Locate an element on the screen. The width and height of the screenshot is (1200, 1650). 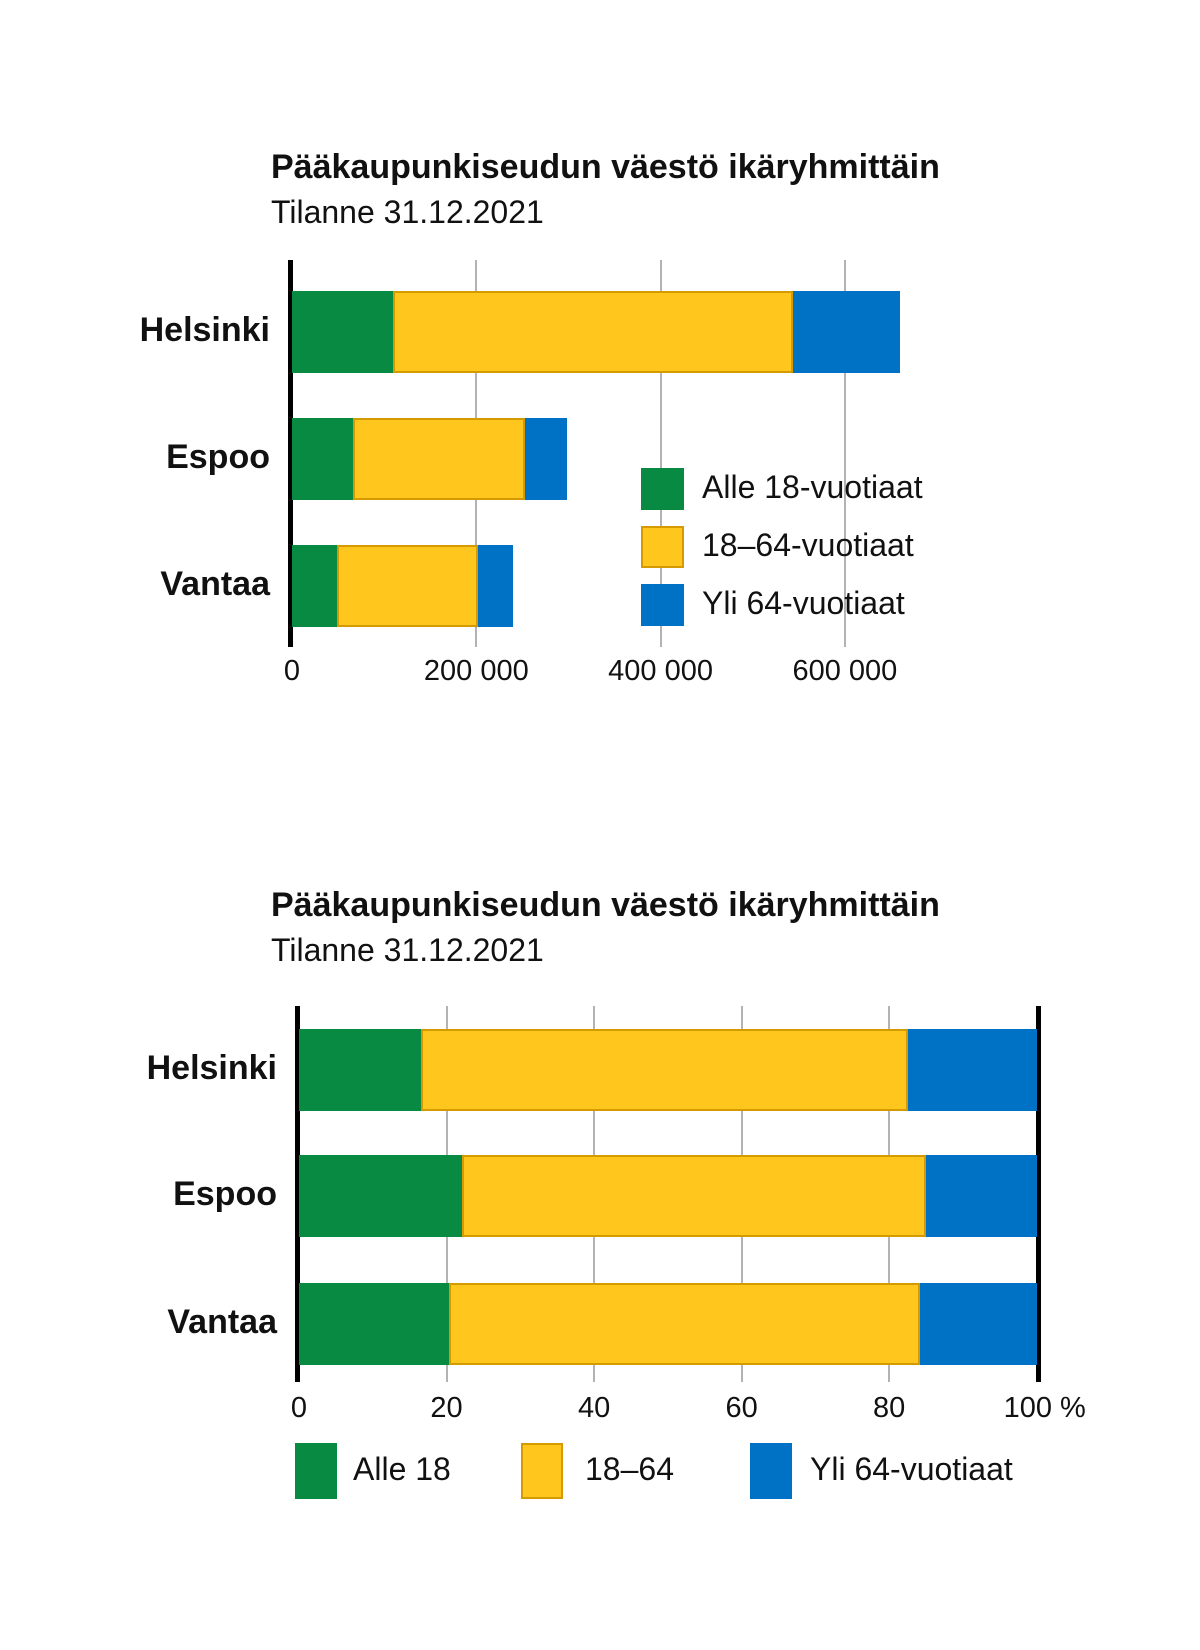
x-tick-label-100: 100 % is located at coordinates (1044, 1408).